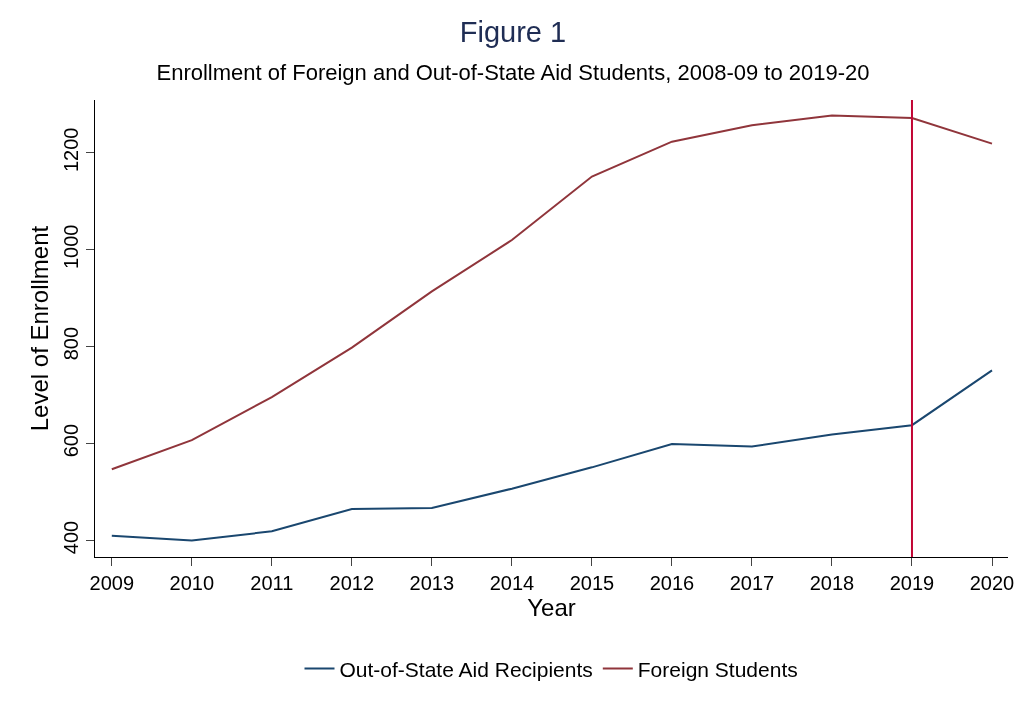 The height and width of the screenshot is (702, 1026). What do you see at coordinates (432, 583) in the screenshot?
I see `x-tick-label: 2013` at bounding box center [432, 583].